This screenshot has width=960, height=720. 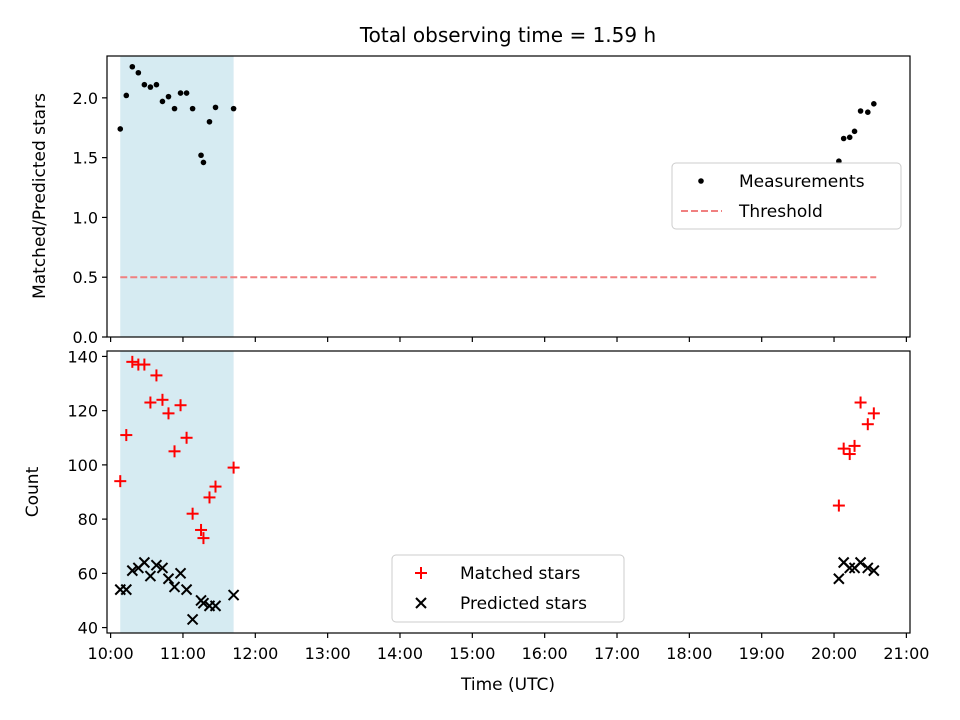 I want to click on y-tick-label: 40, so click(x=88, y=628).